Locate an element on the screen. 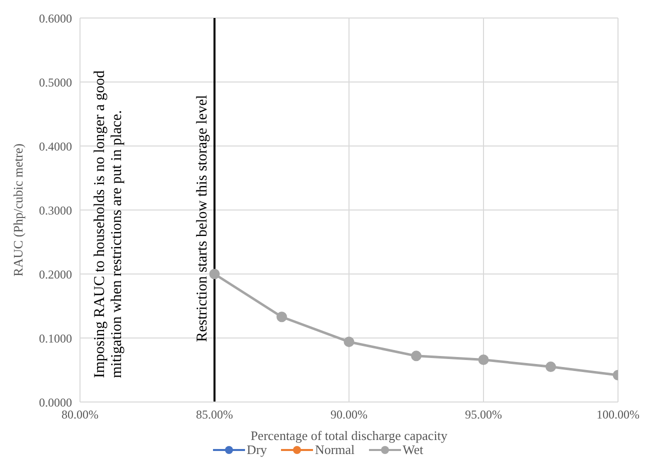 The image size is (649, 471). y-tick-label: 0.3000 is located at coordinates (55, 210).